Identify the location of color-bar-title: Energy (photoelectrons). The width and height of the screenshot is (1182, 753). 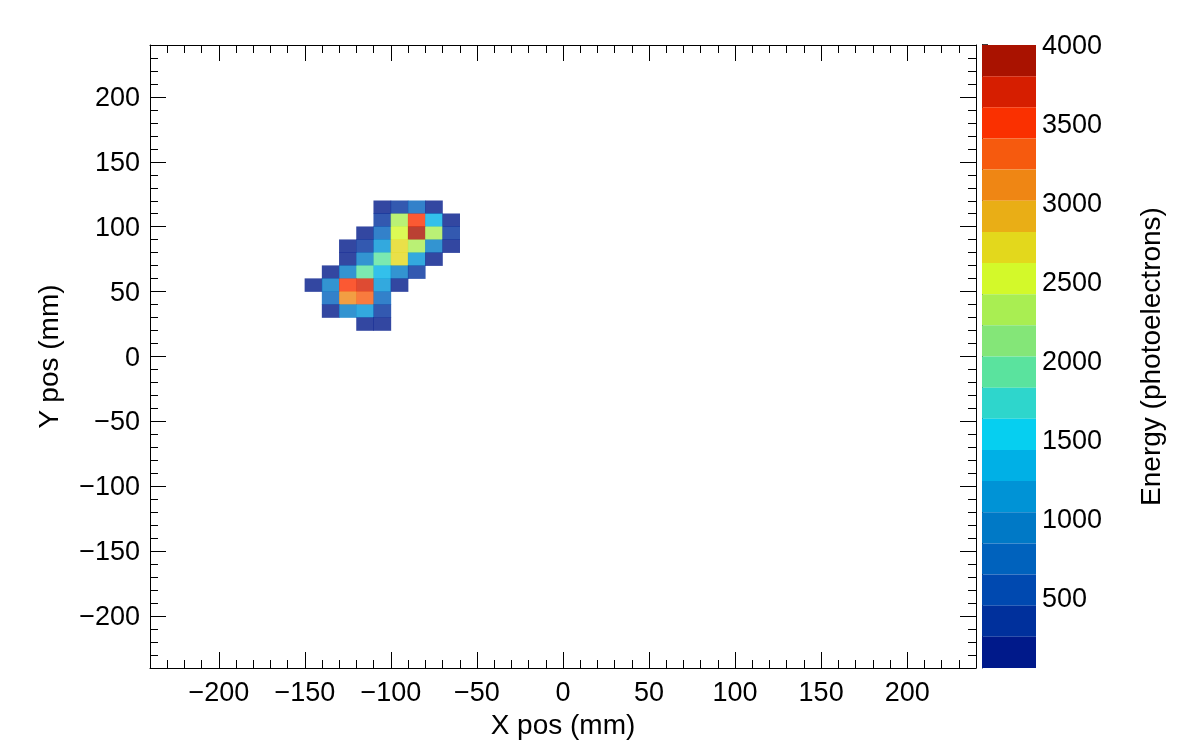
(1150, 356).